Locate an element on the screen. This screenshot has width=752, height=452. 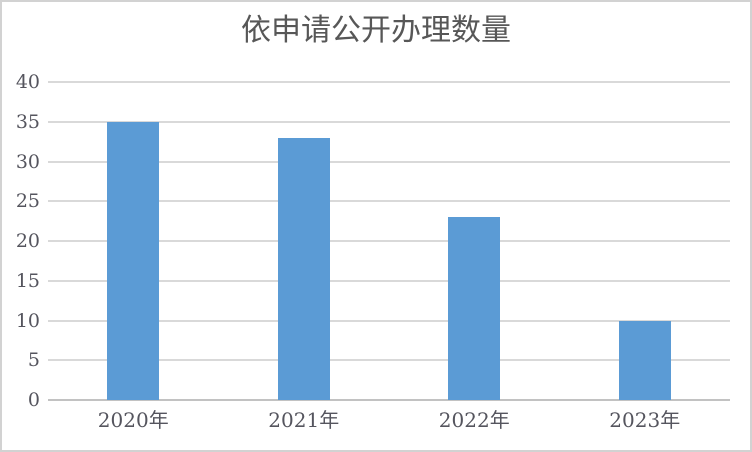
y-tick-label: 35 is located at coordinates (27, 121).